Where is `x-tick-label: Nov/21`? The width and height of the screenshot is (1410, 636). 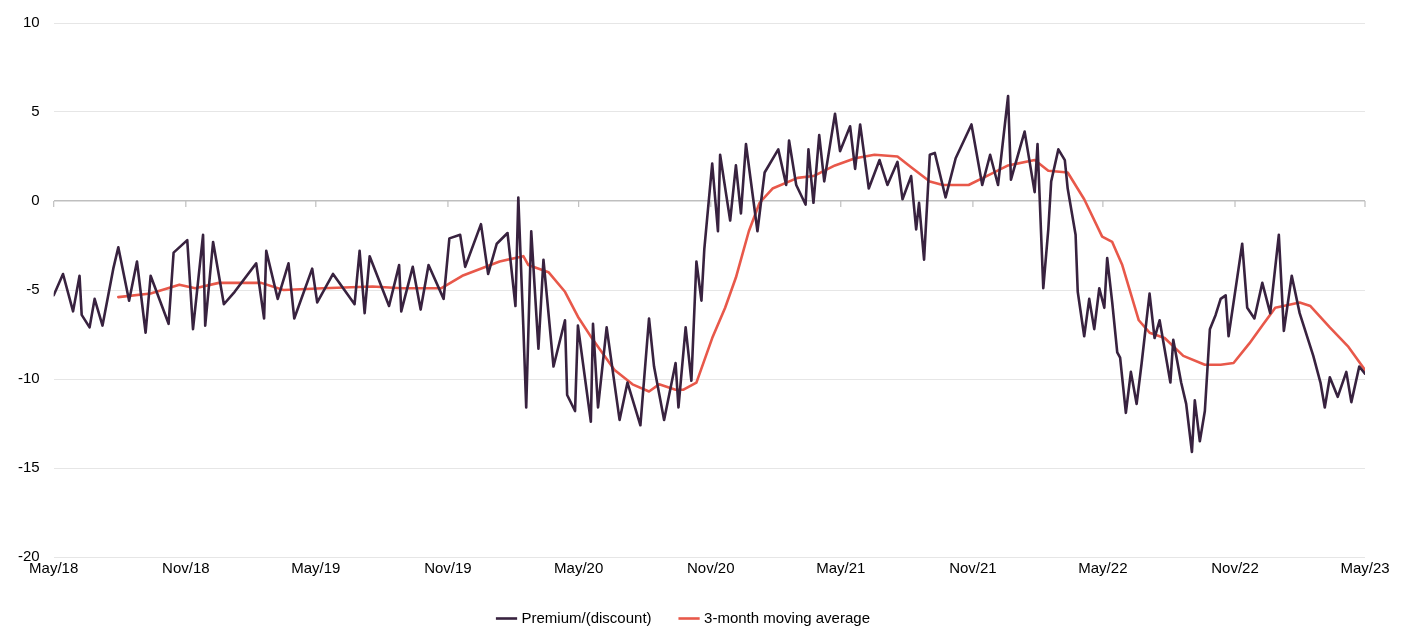
x-tick-label: Nov/21 is located at coordinates (973, 568).